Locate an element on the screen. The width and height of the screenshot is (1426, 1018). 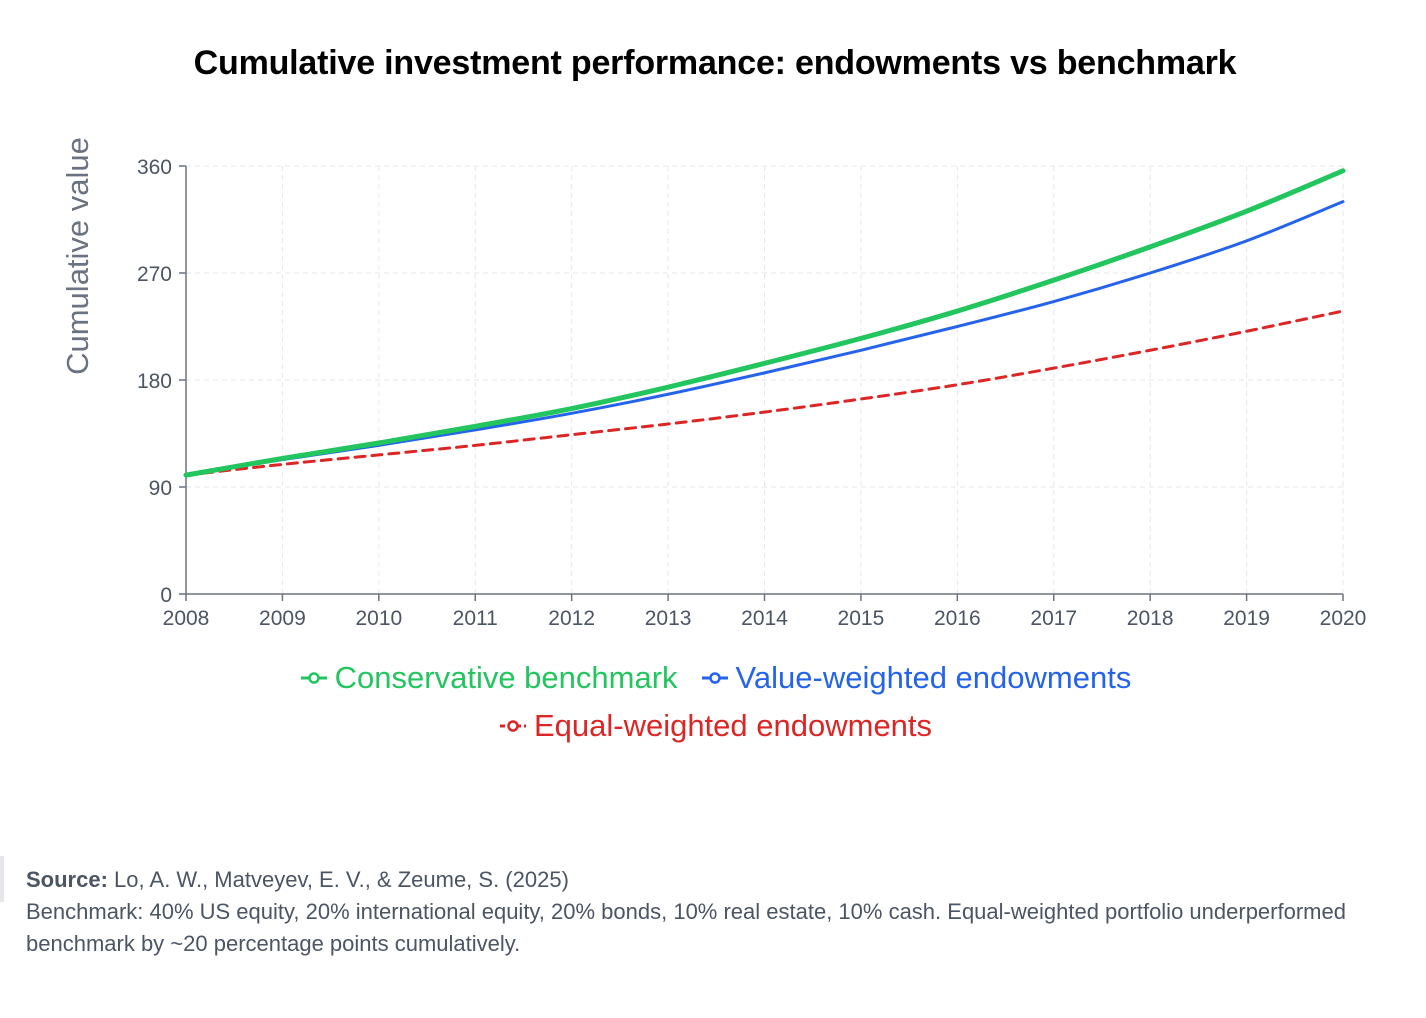
y-tick-label: 90 is located at coordinates (160, 488).